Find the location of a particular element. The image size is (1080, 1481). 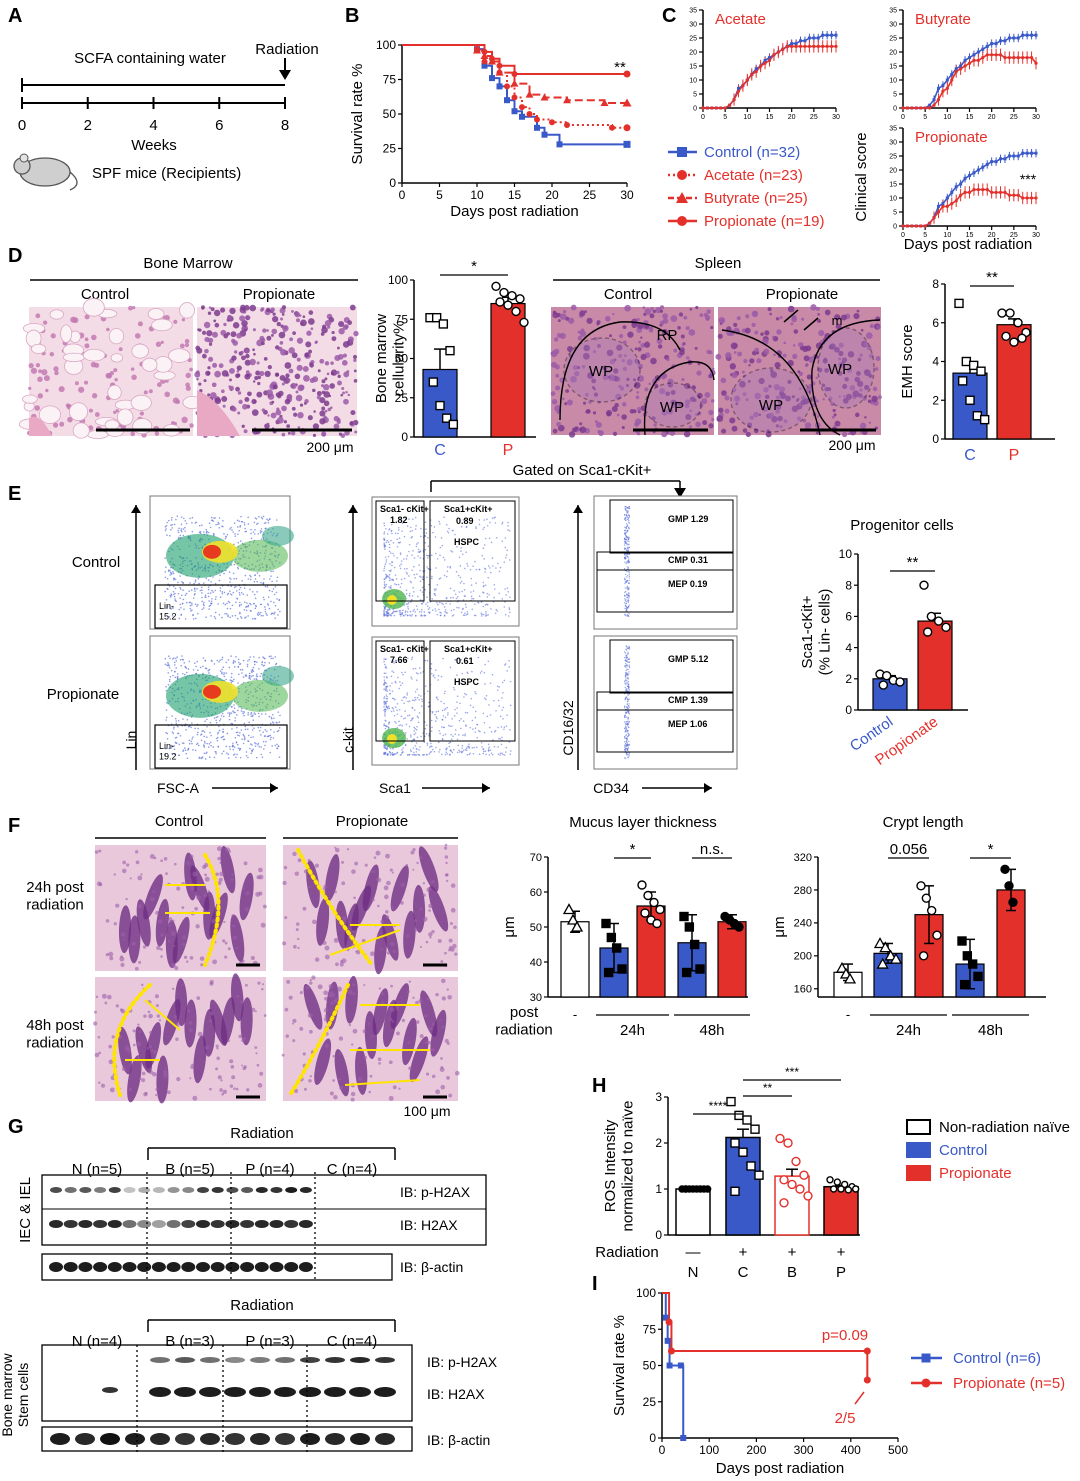

significance-label: * is located at coordinates (474, 266).